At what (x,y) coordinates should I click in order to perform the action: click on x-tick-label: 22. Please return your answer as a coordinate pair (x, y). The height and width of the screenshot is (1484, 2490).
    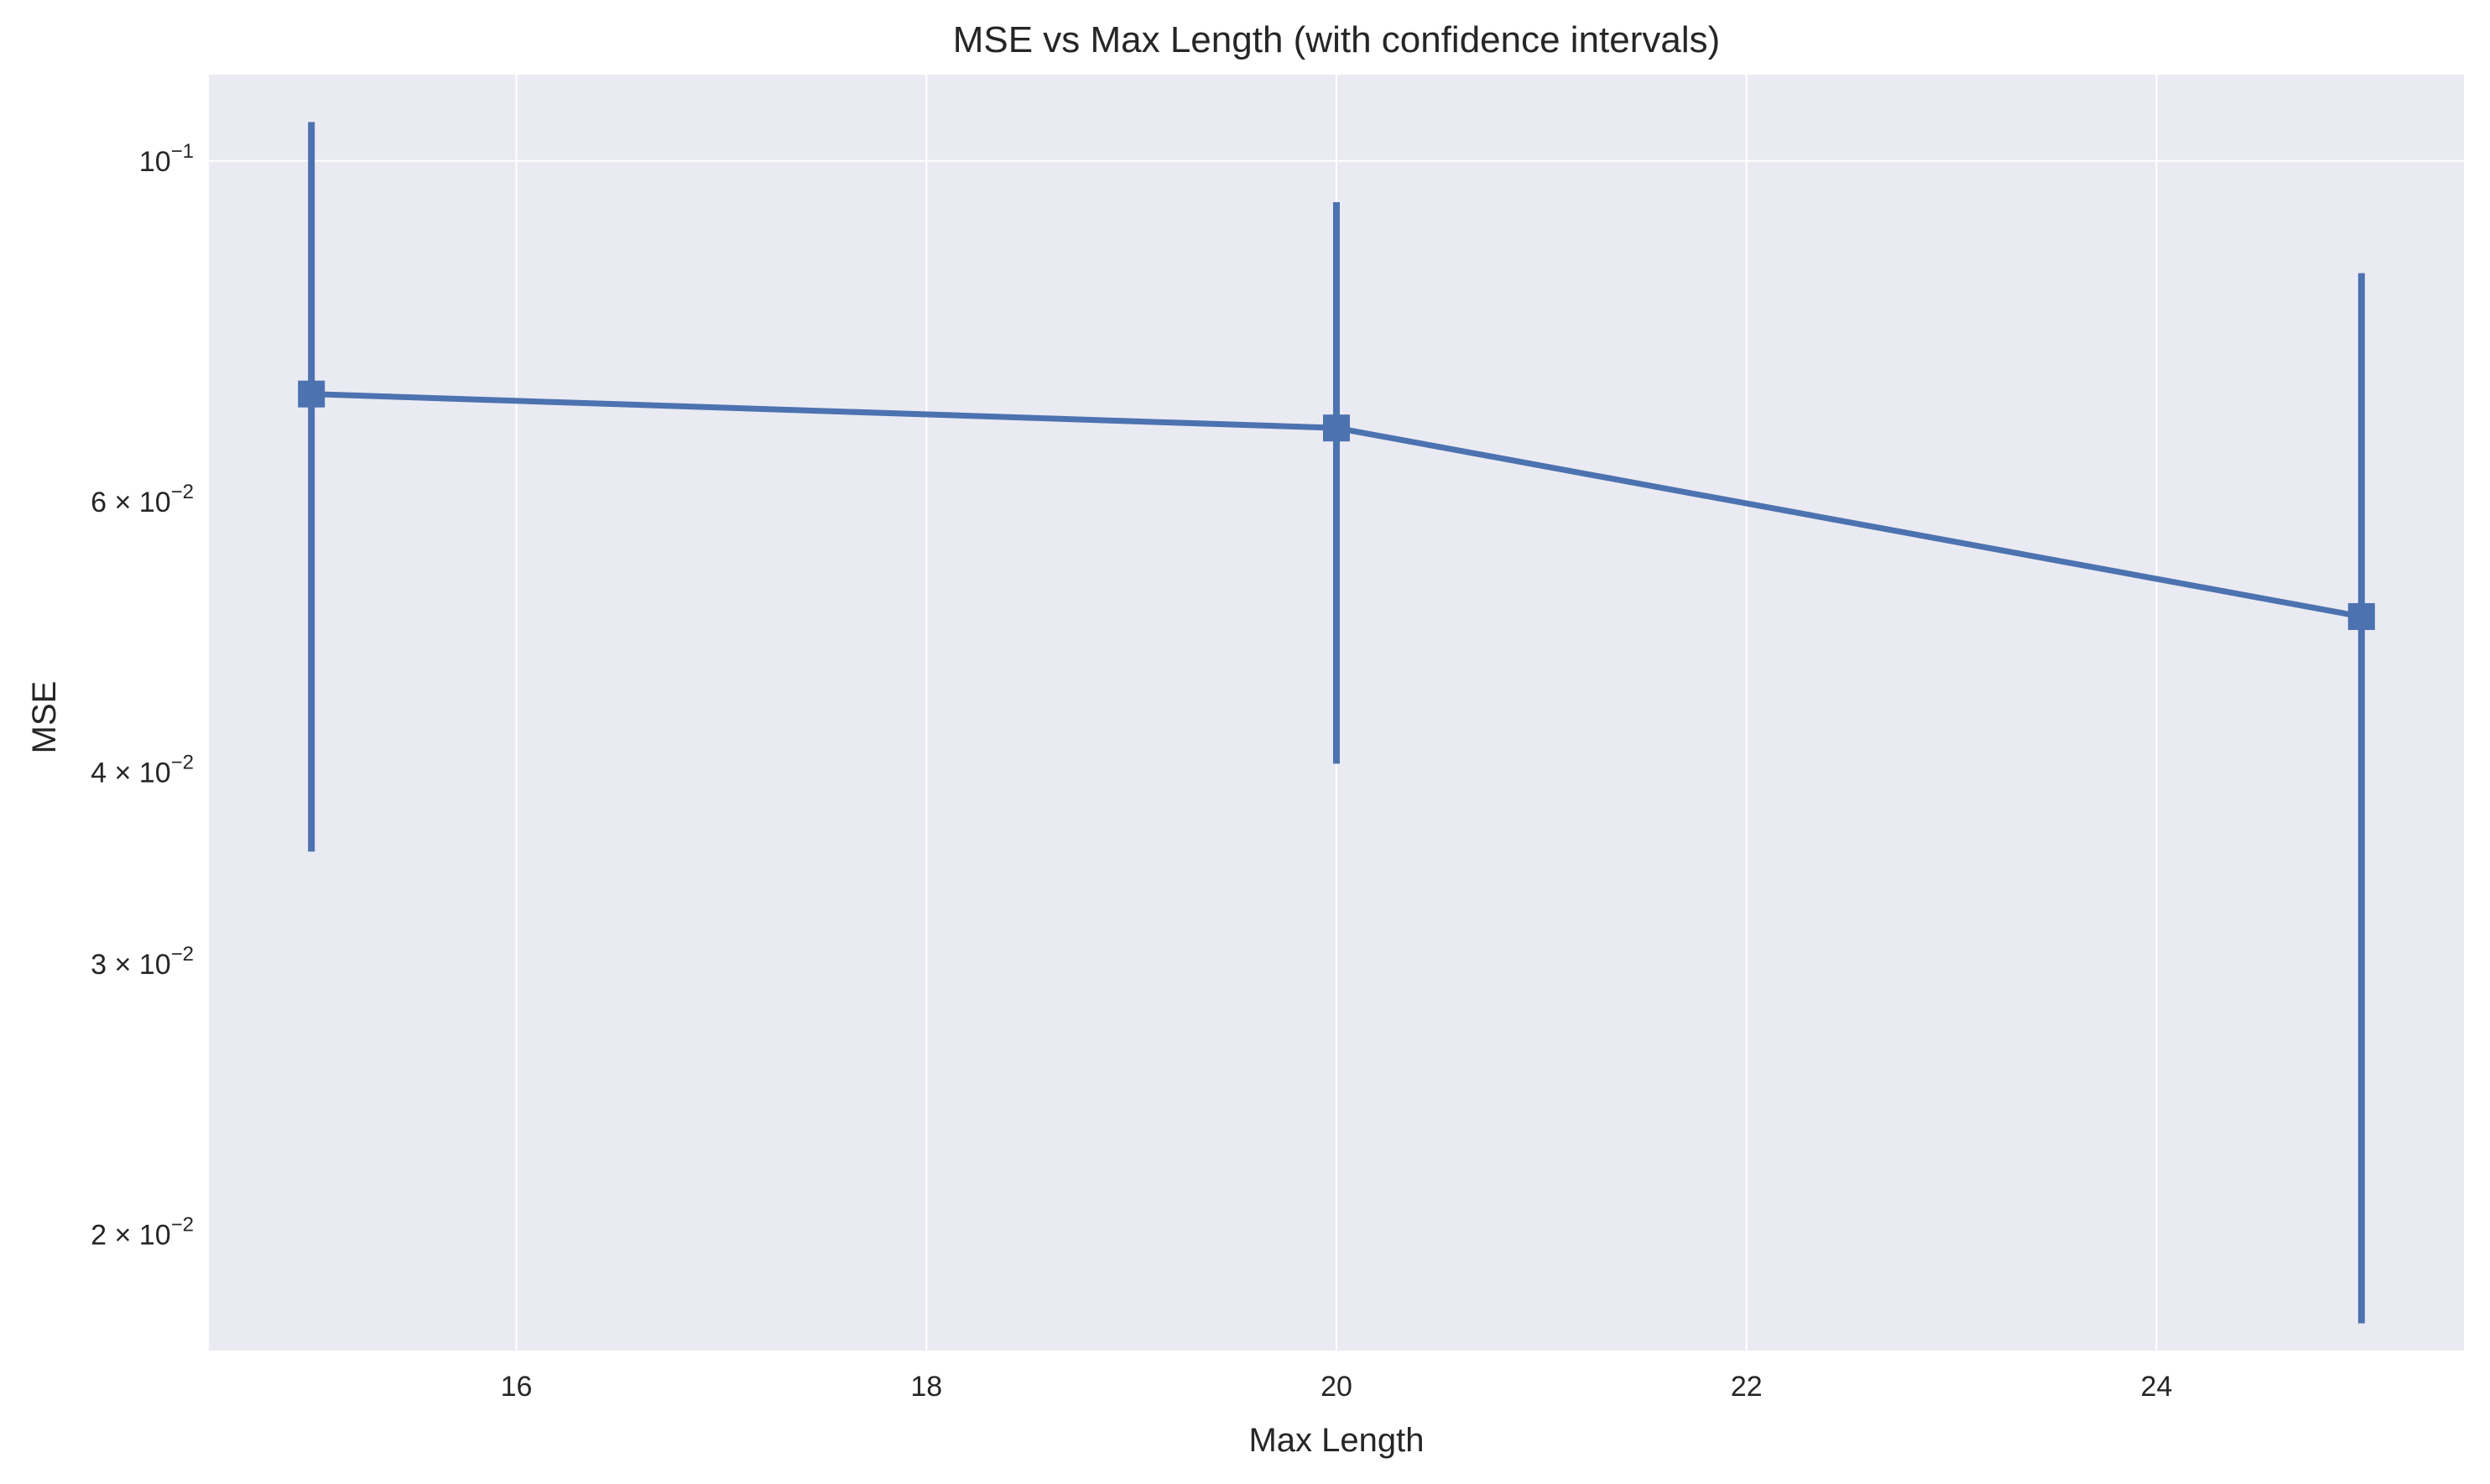
    Looking at the image, I should click on (1747, 1387).